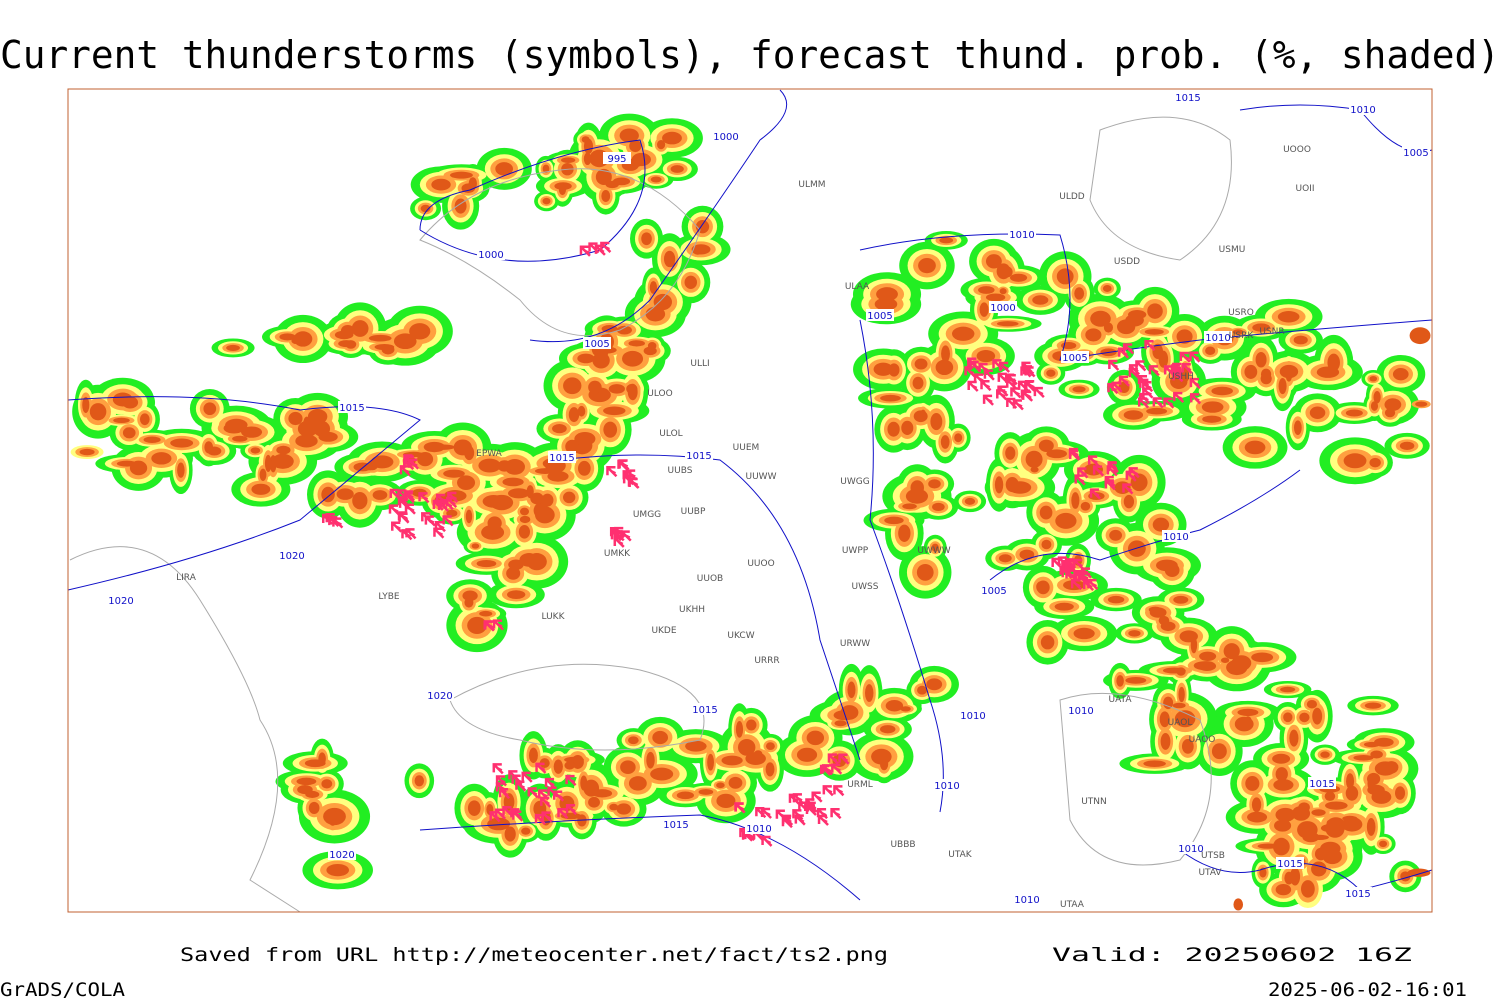 The image size is (1500, 1000). Describe the element at coordinates (663, 631) in the screenshot. I see `station-label: UKDE` at that location.